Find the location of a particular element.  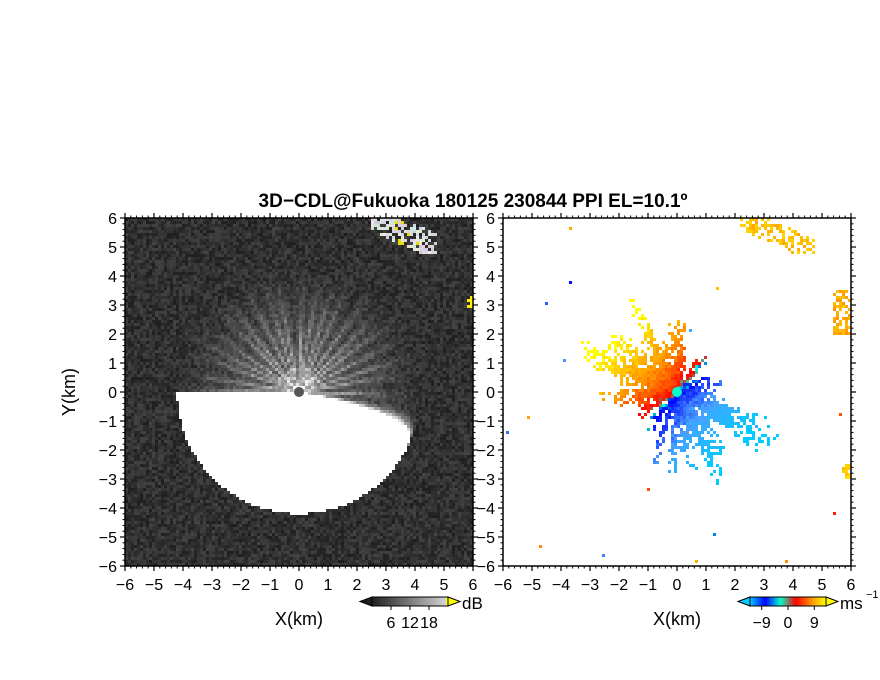

velocity-y-tick-label: −6 is located at coordinates (486, 567).